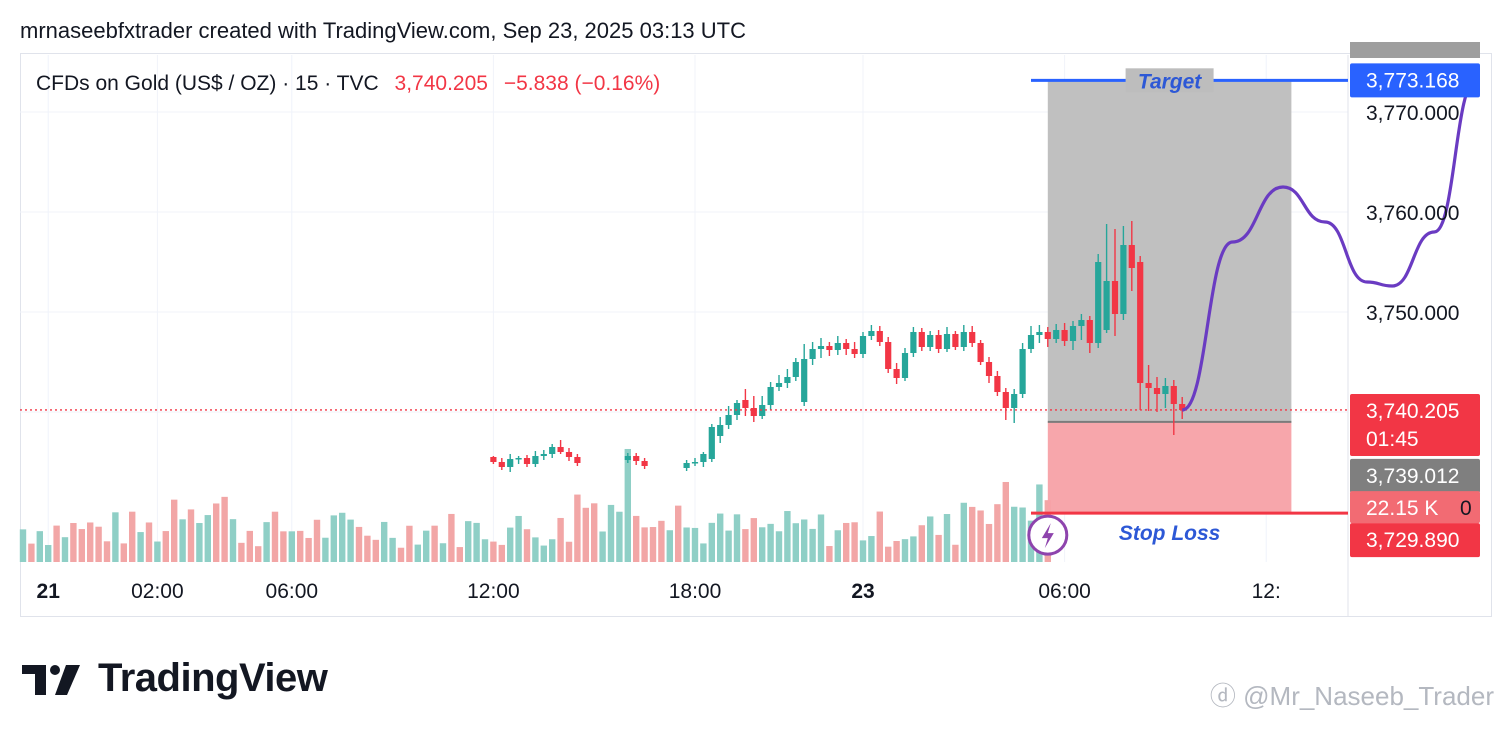  I want to click on profit-zone, so click(1169, 251).